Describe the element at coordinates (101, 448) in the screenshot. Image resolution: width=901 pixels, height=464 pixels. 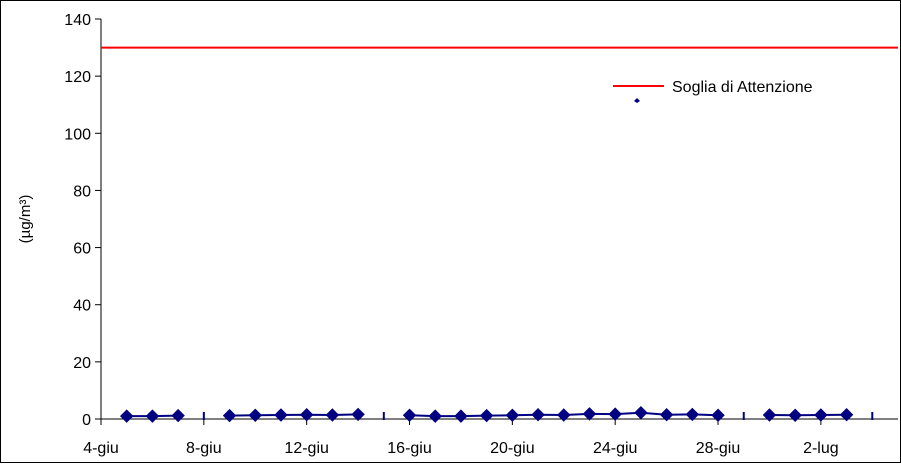
I see `x-tick-label: 4-giu` at that location.